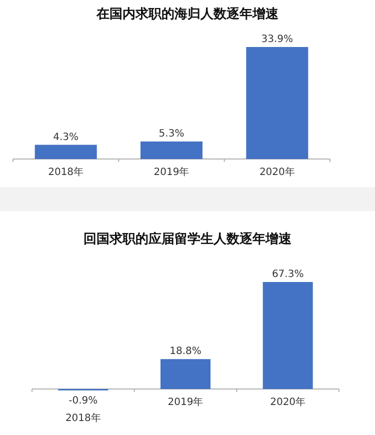 The height and width of the screenshot is (435, 375). I want to click on data-label: 33.9%, so click(277, 39).